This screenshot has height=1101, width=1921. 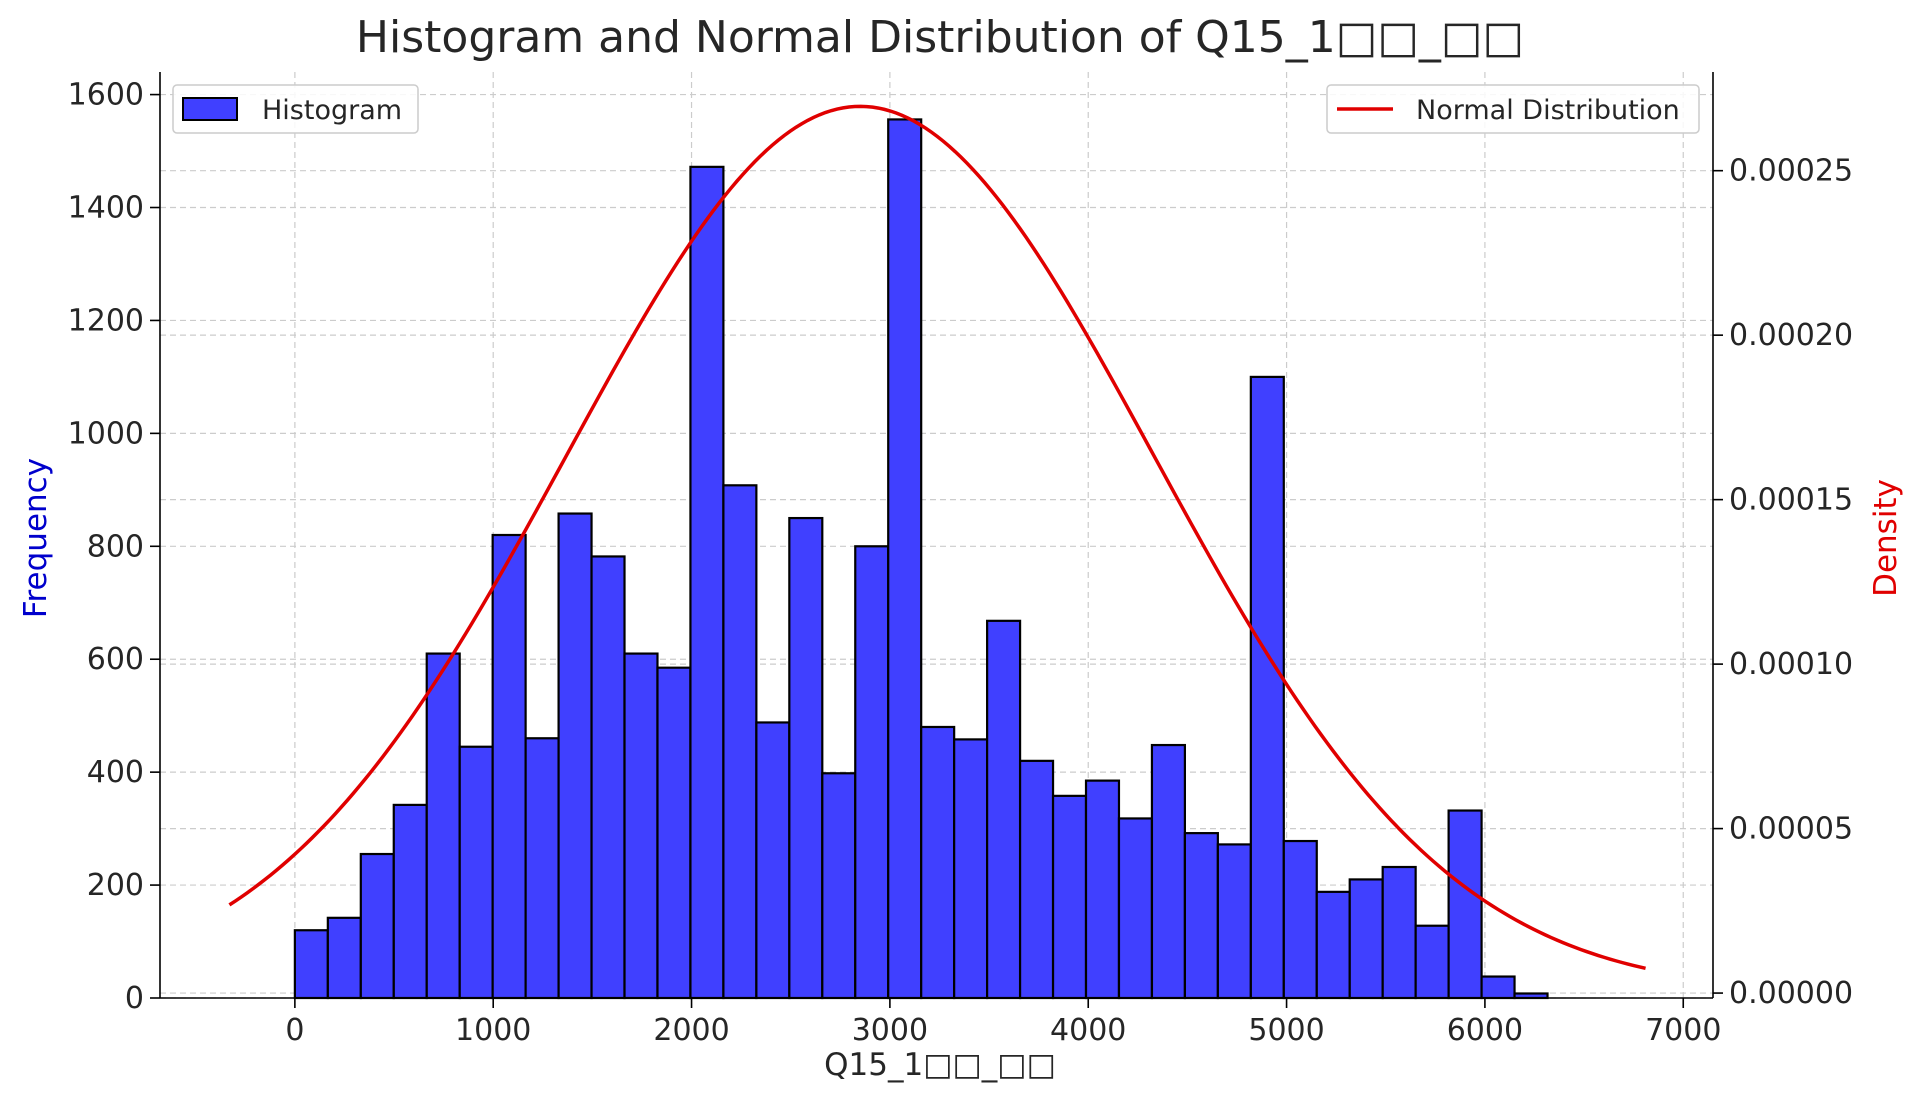 What do you see at coordinates (106, 208) in the screenshot?
I see `y-tick-label-left: 1400` at bounding box center [106, 208].